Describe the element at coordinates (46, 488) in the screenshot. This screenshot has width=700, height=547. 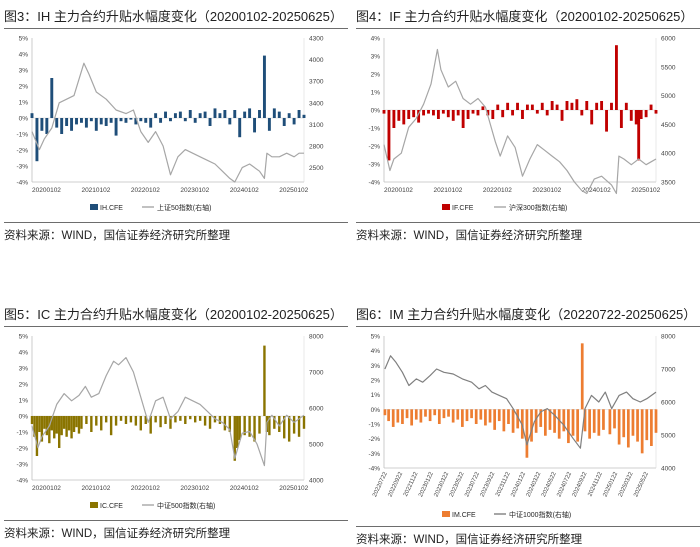
I see `x-tick-label: 20200102` at that location.